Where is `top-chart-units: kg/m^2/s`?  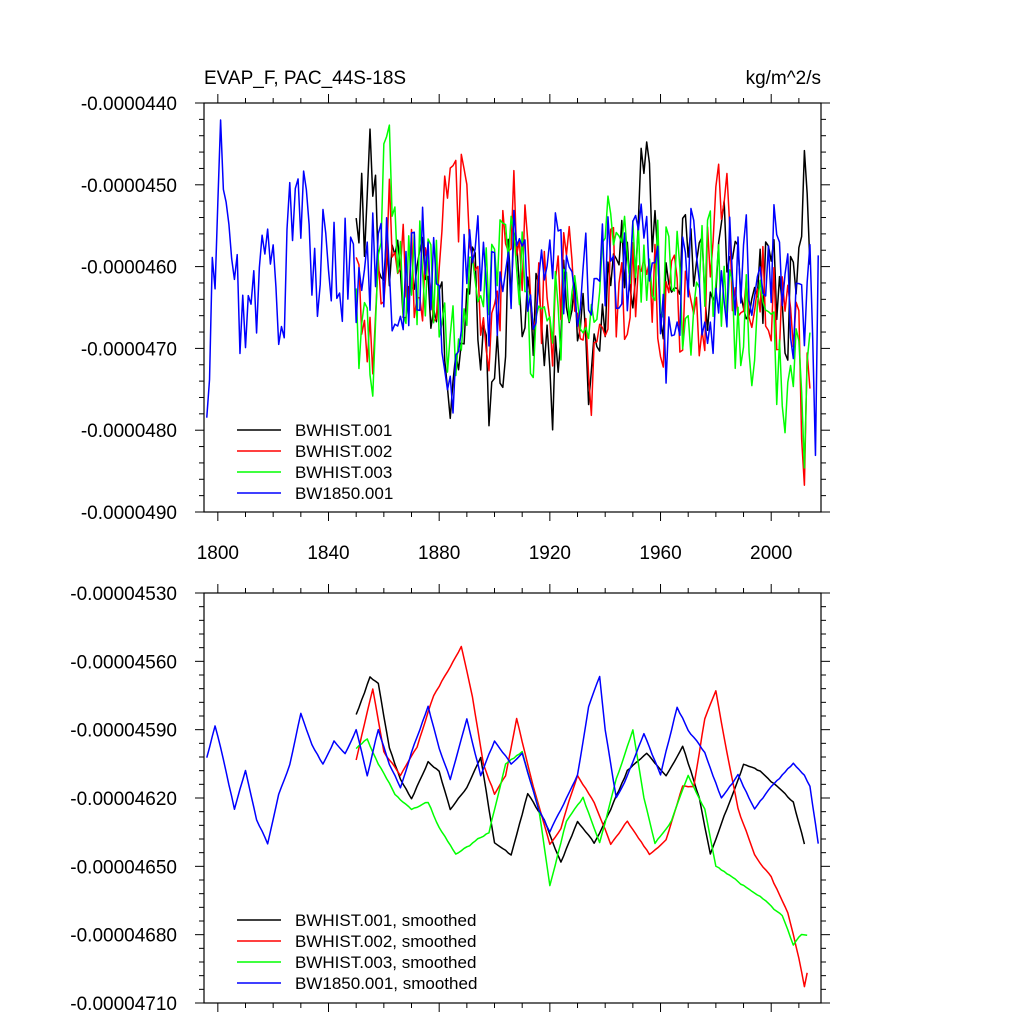 top-chart-units: kg/m^2/s is located at coordinates (783, 78).